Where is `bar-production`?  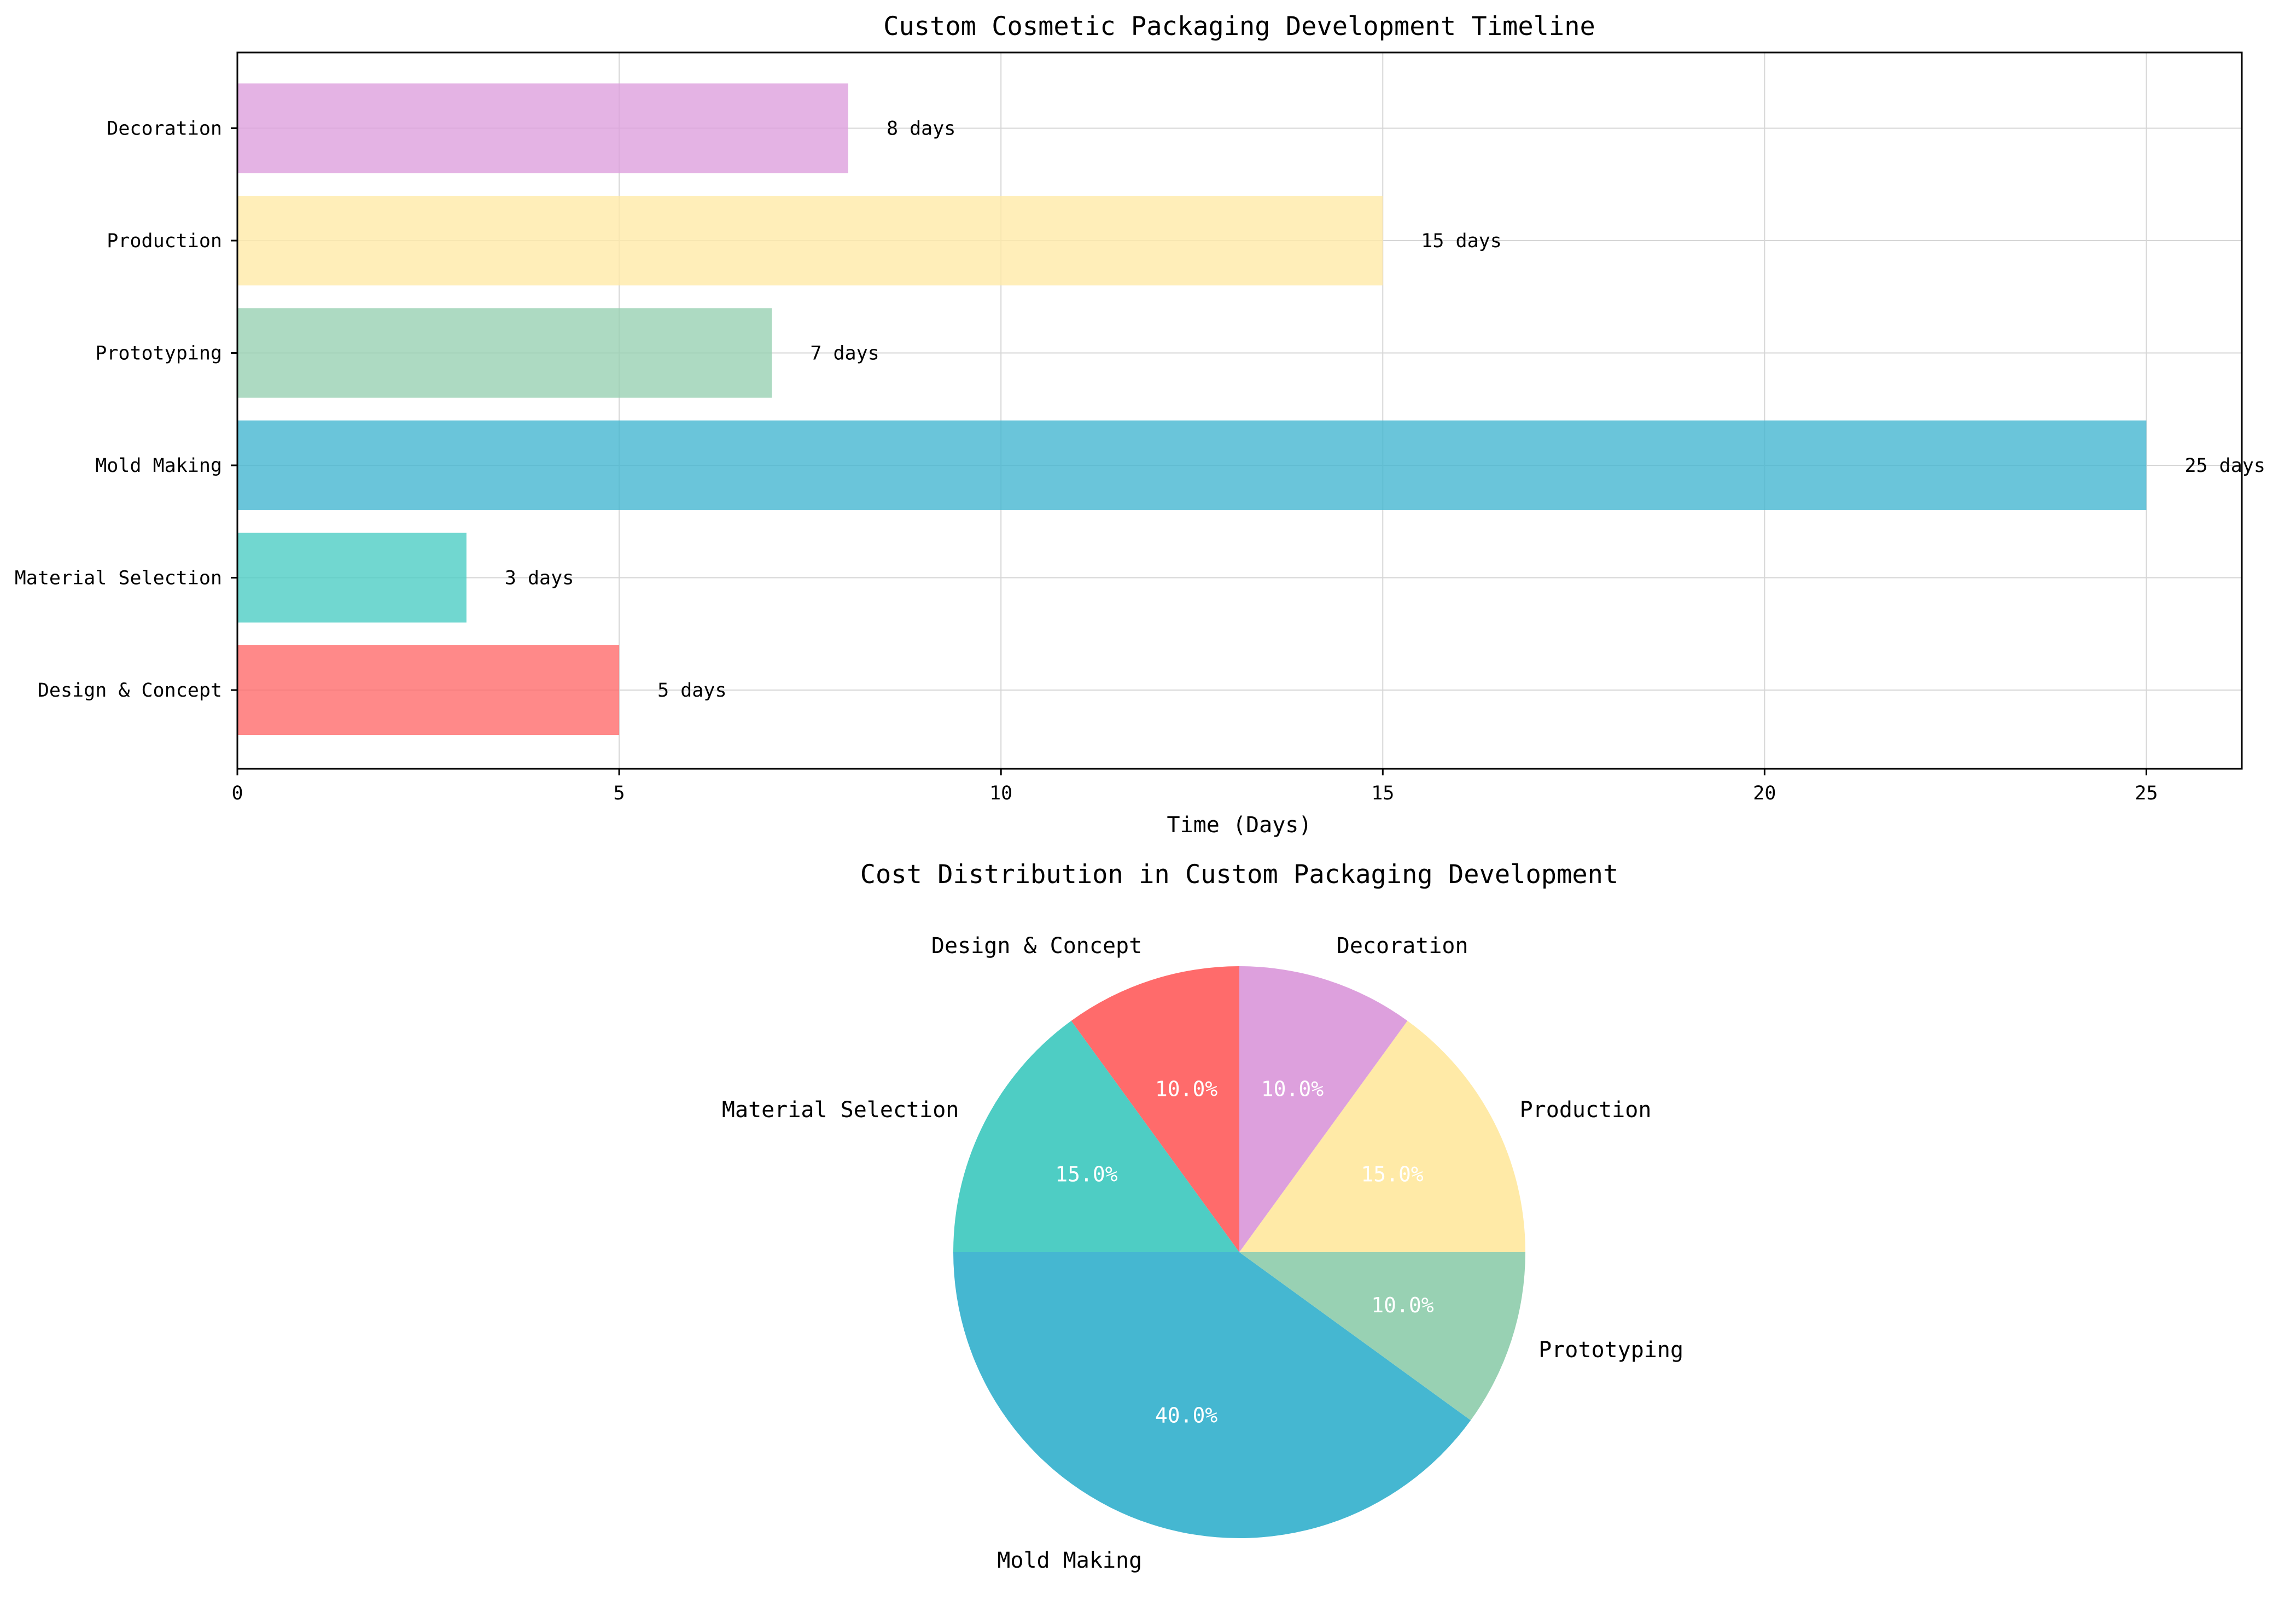
bar-production is located at coordinates (810, 240).